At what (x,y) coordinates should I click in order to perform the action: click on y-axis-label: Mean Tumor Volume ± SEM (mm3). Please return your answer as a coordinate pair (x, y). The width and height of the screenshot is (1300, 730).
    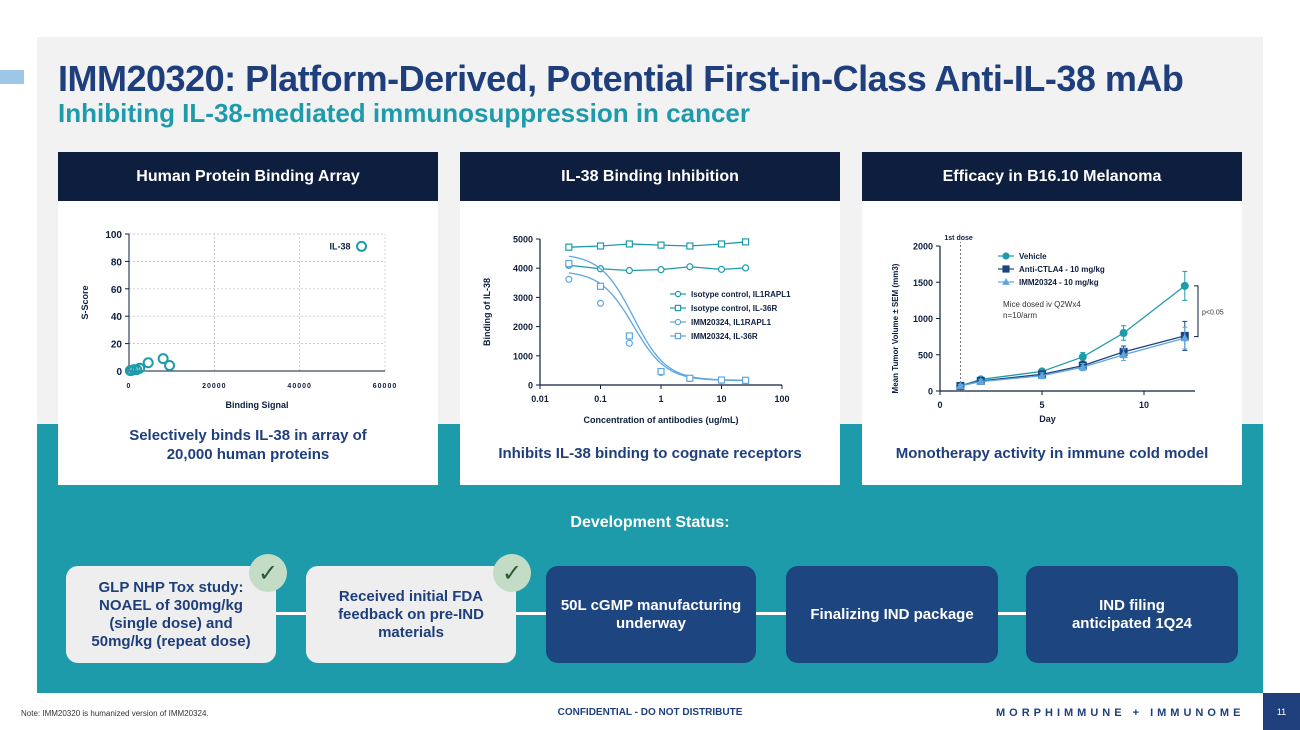
    Looking at the image, I should click on (895, 328).